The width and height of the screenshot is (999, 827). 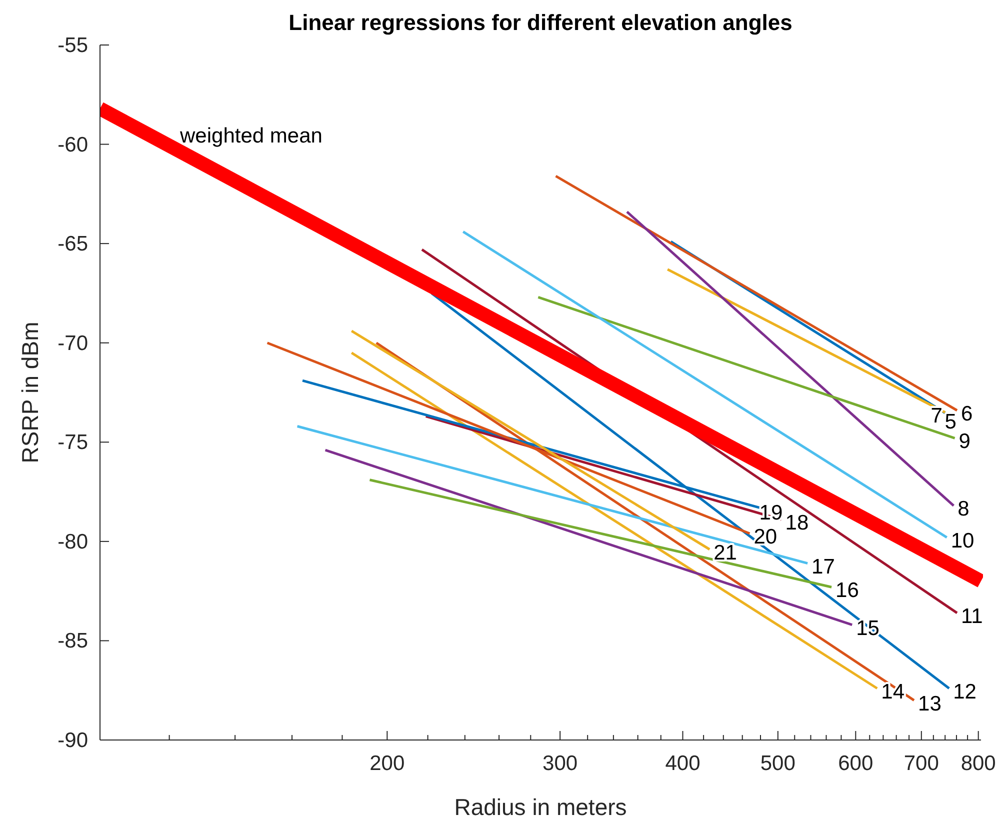 I want to click on x-axis-title: Radius in meters, so click(x=540, y=807).